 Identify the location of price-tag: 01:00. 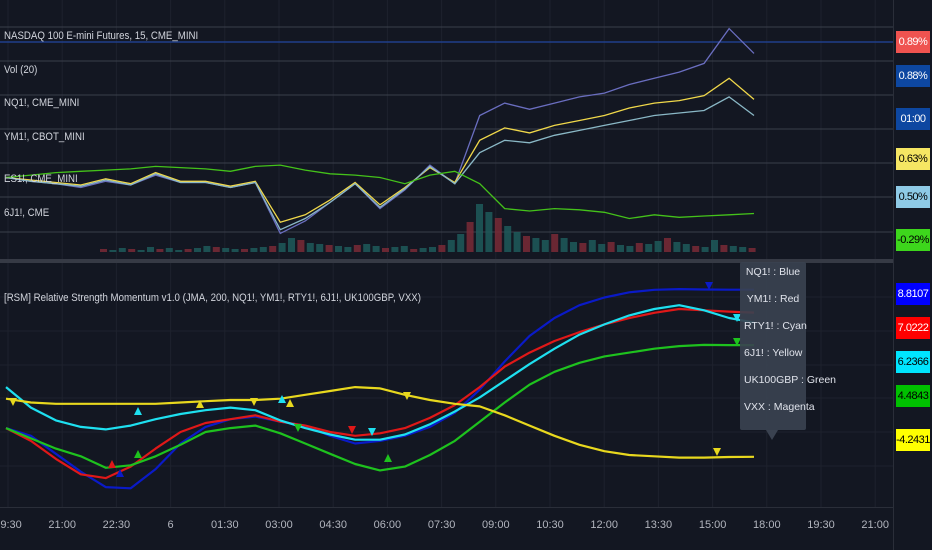
(913, 119).